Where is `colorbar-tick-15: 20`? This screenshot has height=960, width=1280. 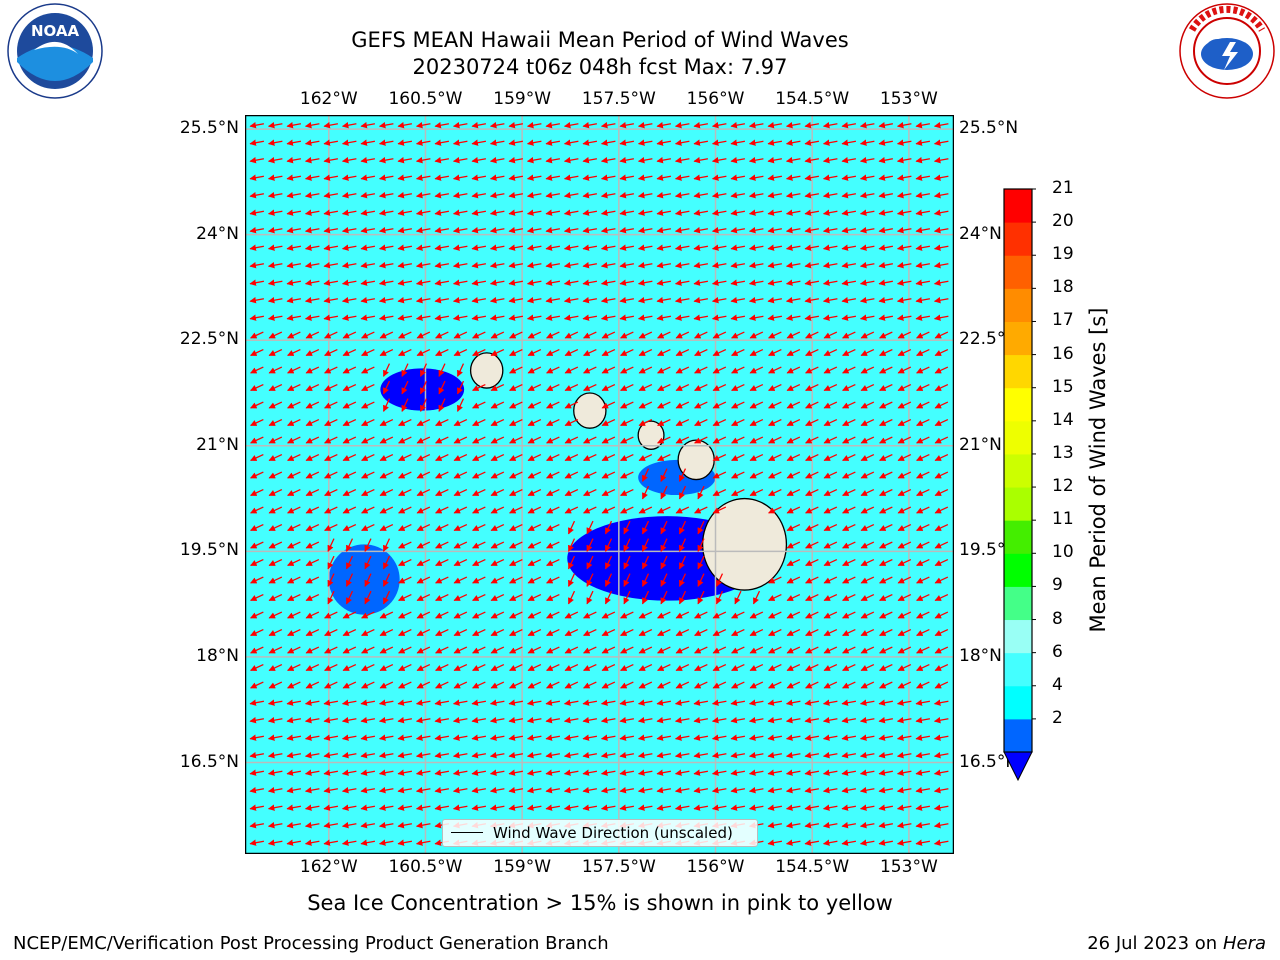
colorbar-tick-15: 20 is located at coordinates (1063, 221).